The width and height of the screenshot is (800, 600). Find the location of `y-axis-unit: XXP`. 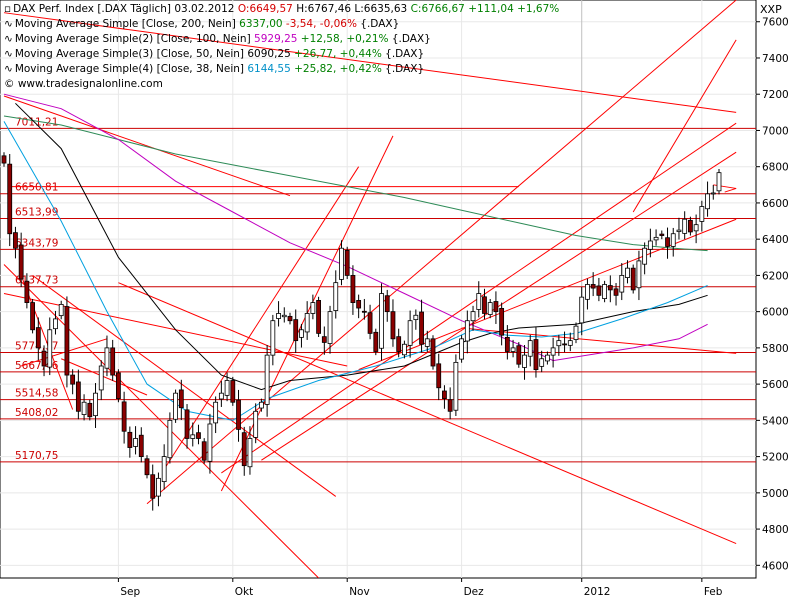

y-axis-unit: XXP is located at coordinates (771, 9).